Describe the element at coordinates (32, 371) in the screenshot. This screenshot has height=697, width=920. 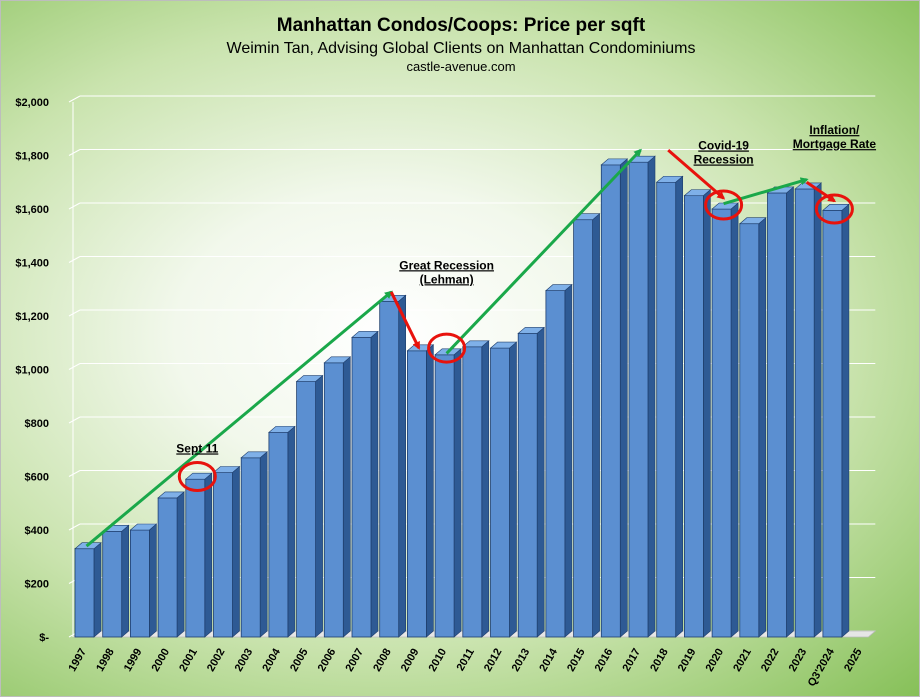
I see `y-tick-label: $1,000` at that location.